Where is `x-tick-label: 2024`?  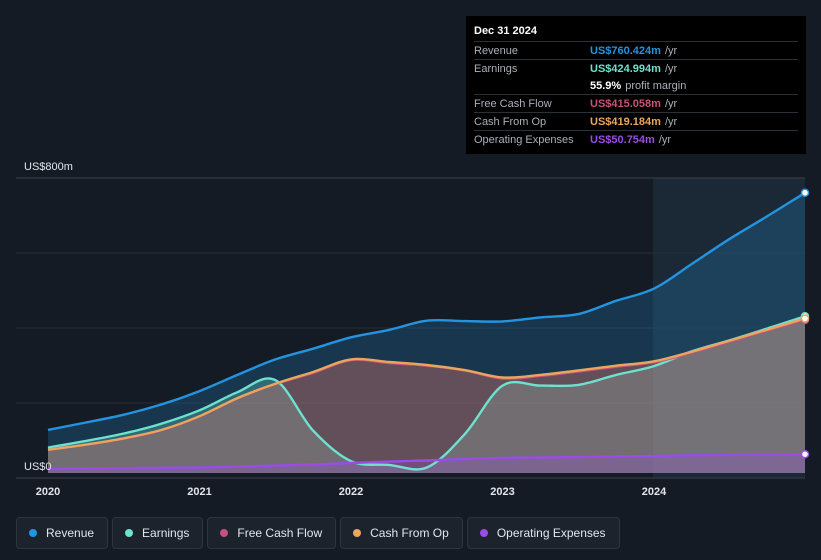 x-tick-label: 2024 is located at coordinates (654, 492).